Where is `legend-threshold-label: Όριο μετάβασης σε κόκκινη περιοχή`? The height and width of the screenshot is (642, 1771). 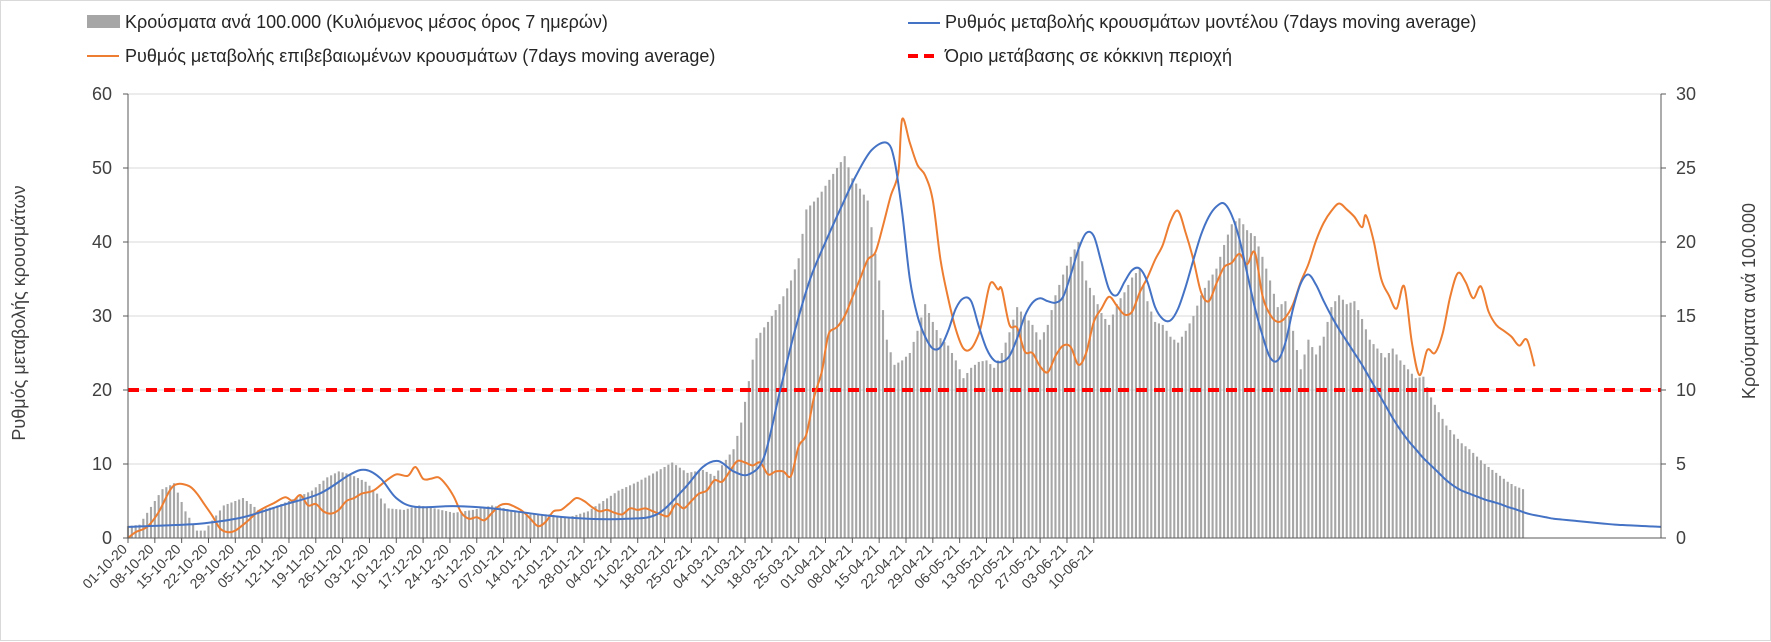 legend-threshold-label: Όριο μετάβασης σε κόκκινη περιοχή is located at coordinates (1088, 56).